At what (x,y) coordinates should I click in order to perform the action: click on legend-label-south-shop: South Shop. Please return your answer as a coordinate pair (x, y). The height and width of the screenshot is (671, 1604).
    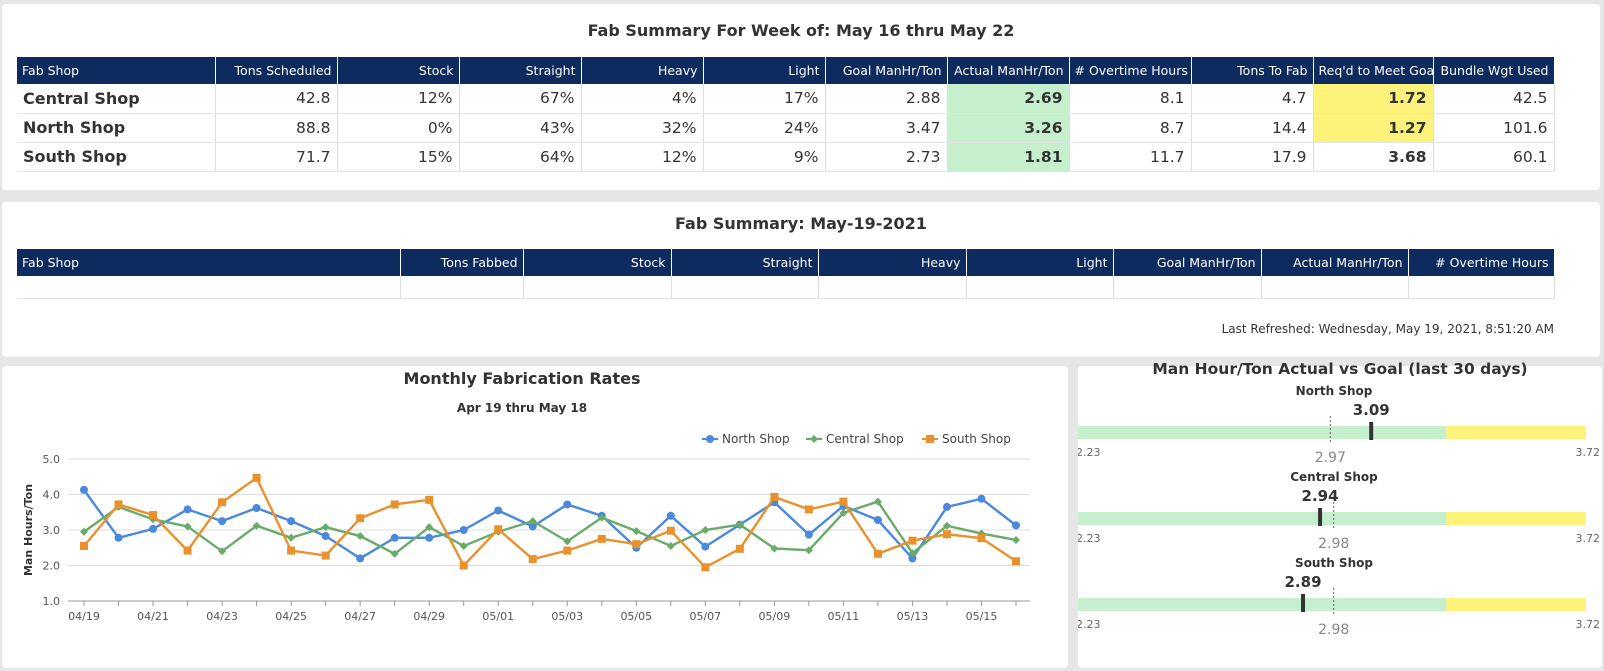
    Looking at the image, I should click on (976, 439).